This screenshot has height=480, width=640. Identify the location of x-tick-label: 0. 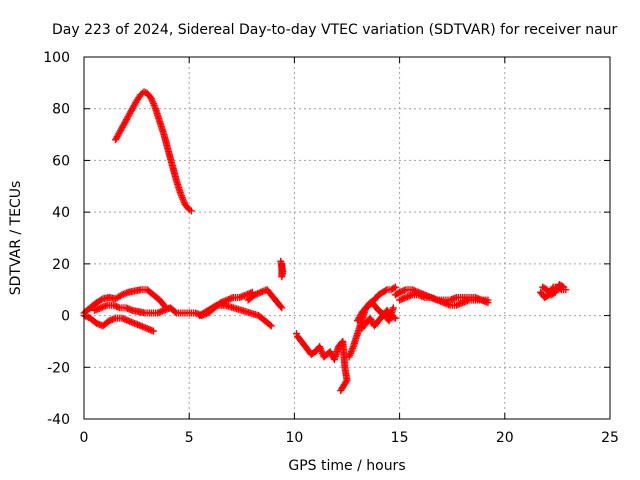
(84, 438).